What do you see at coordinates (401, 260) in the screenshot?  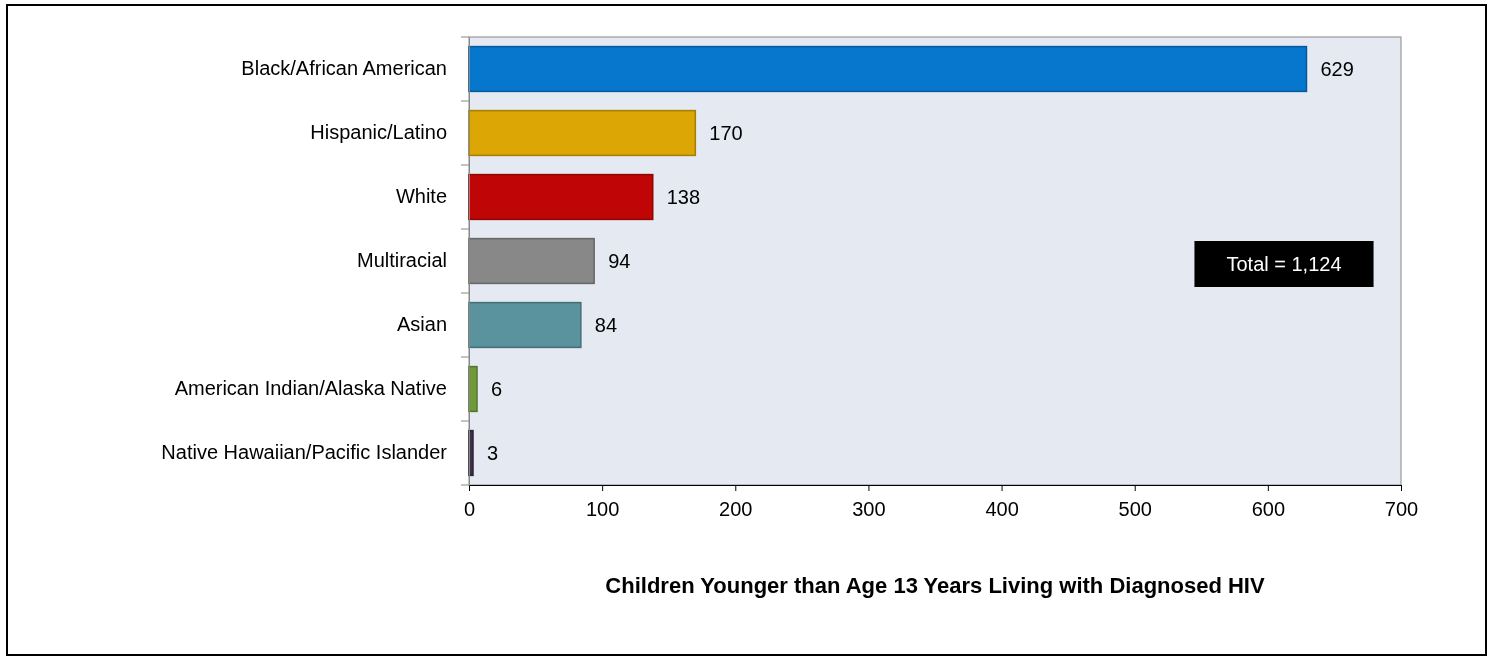 I see `y-tick-label: Multiracial` at bounding box center [401, 260].